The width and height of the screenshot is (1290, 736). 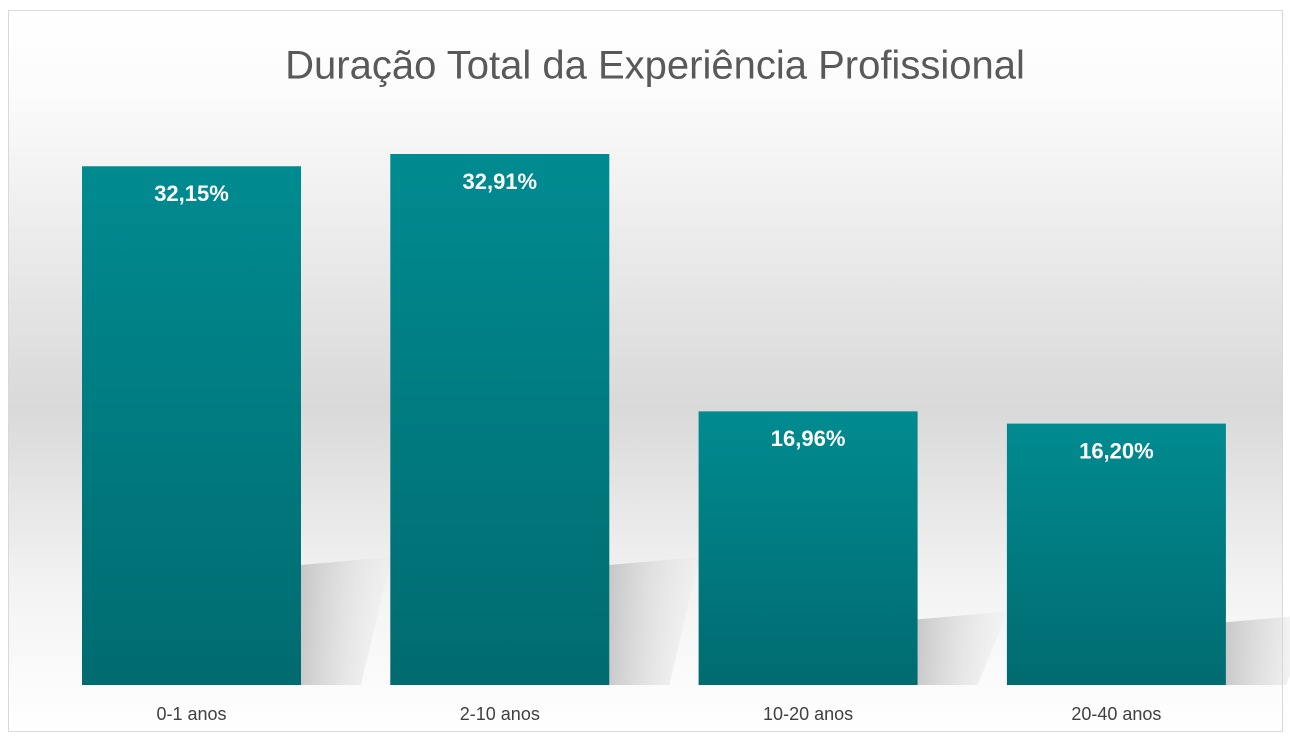 What do you see at coordinates (1116, 714) in the screenshot?
I see `x-tick-label: 20-40 anos` at bounding box center [1116, 714].